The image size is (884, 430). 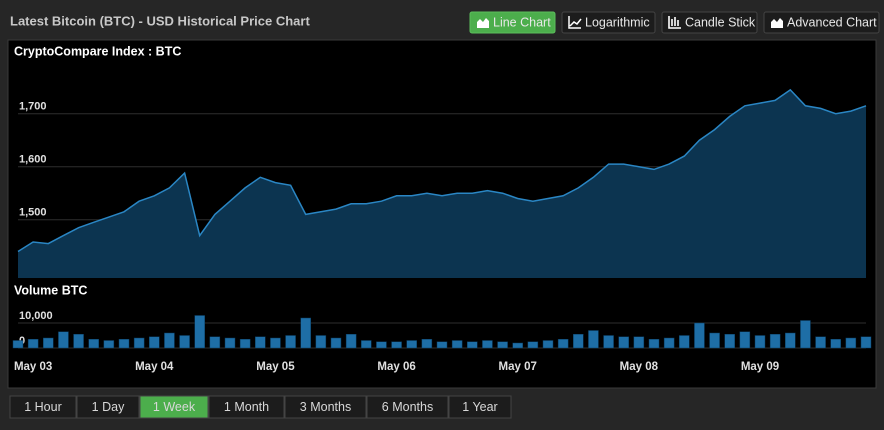 What do you see at coordinates (33, 213) in the screenshot?
I see `y-tick-label: 1,500` at bounding box center [33, 213].